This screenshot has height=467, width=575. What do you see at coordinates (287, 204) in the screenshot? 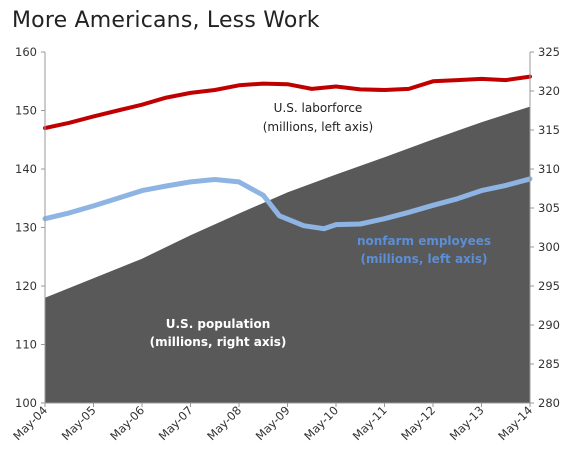
I see `series-nonfarm-line` at bounding box center [287, 204].